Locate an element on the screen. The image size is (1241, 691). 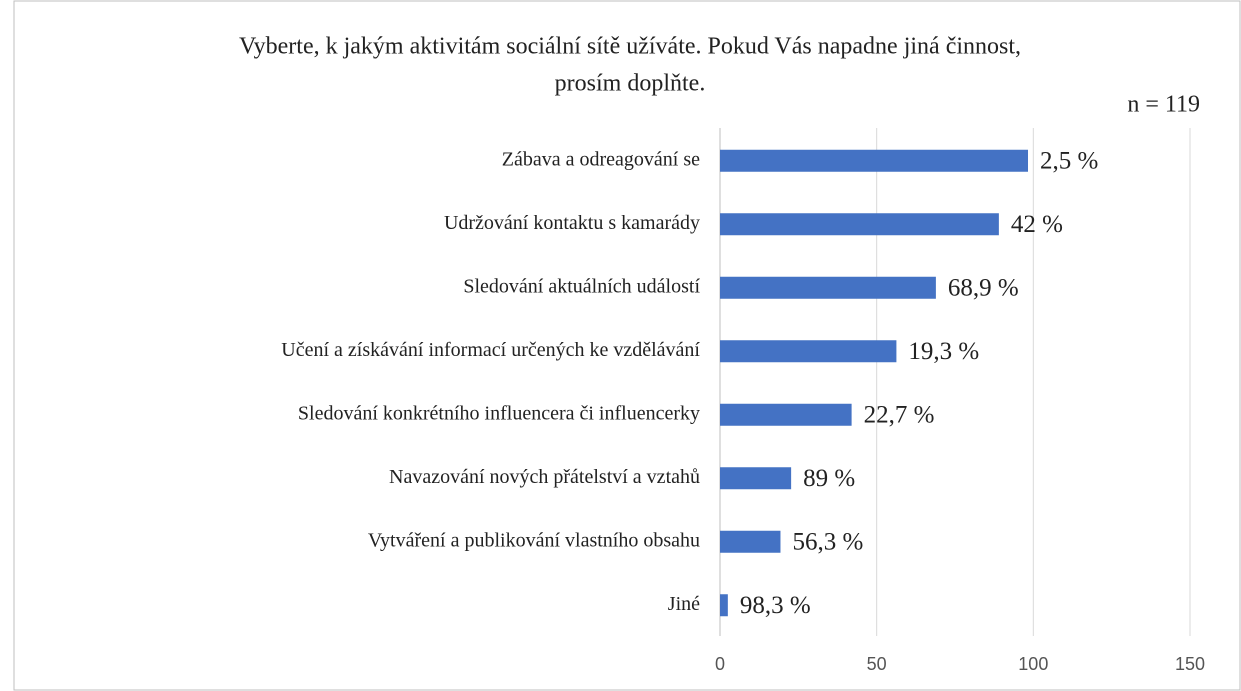
bar-annotation: 68,9 % is located at coordinates (983, 287).